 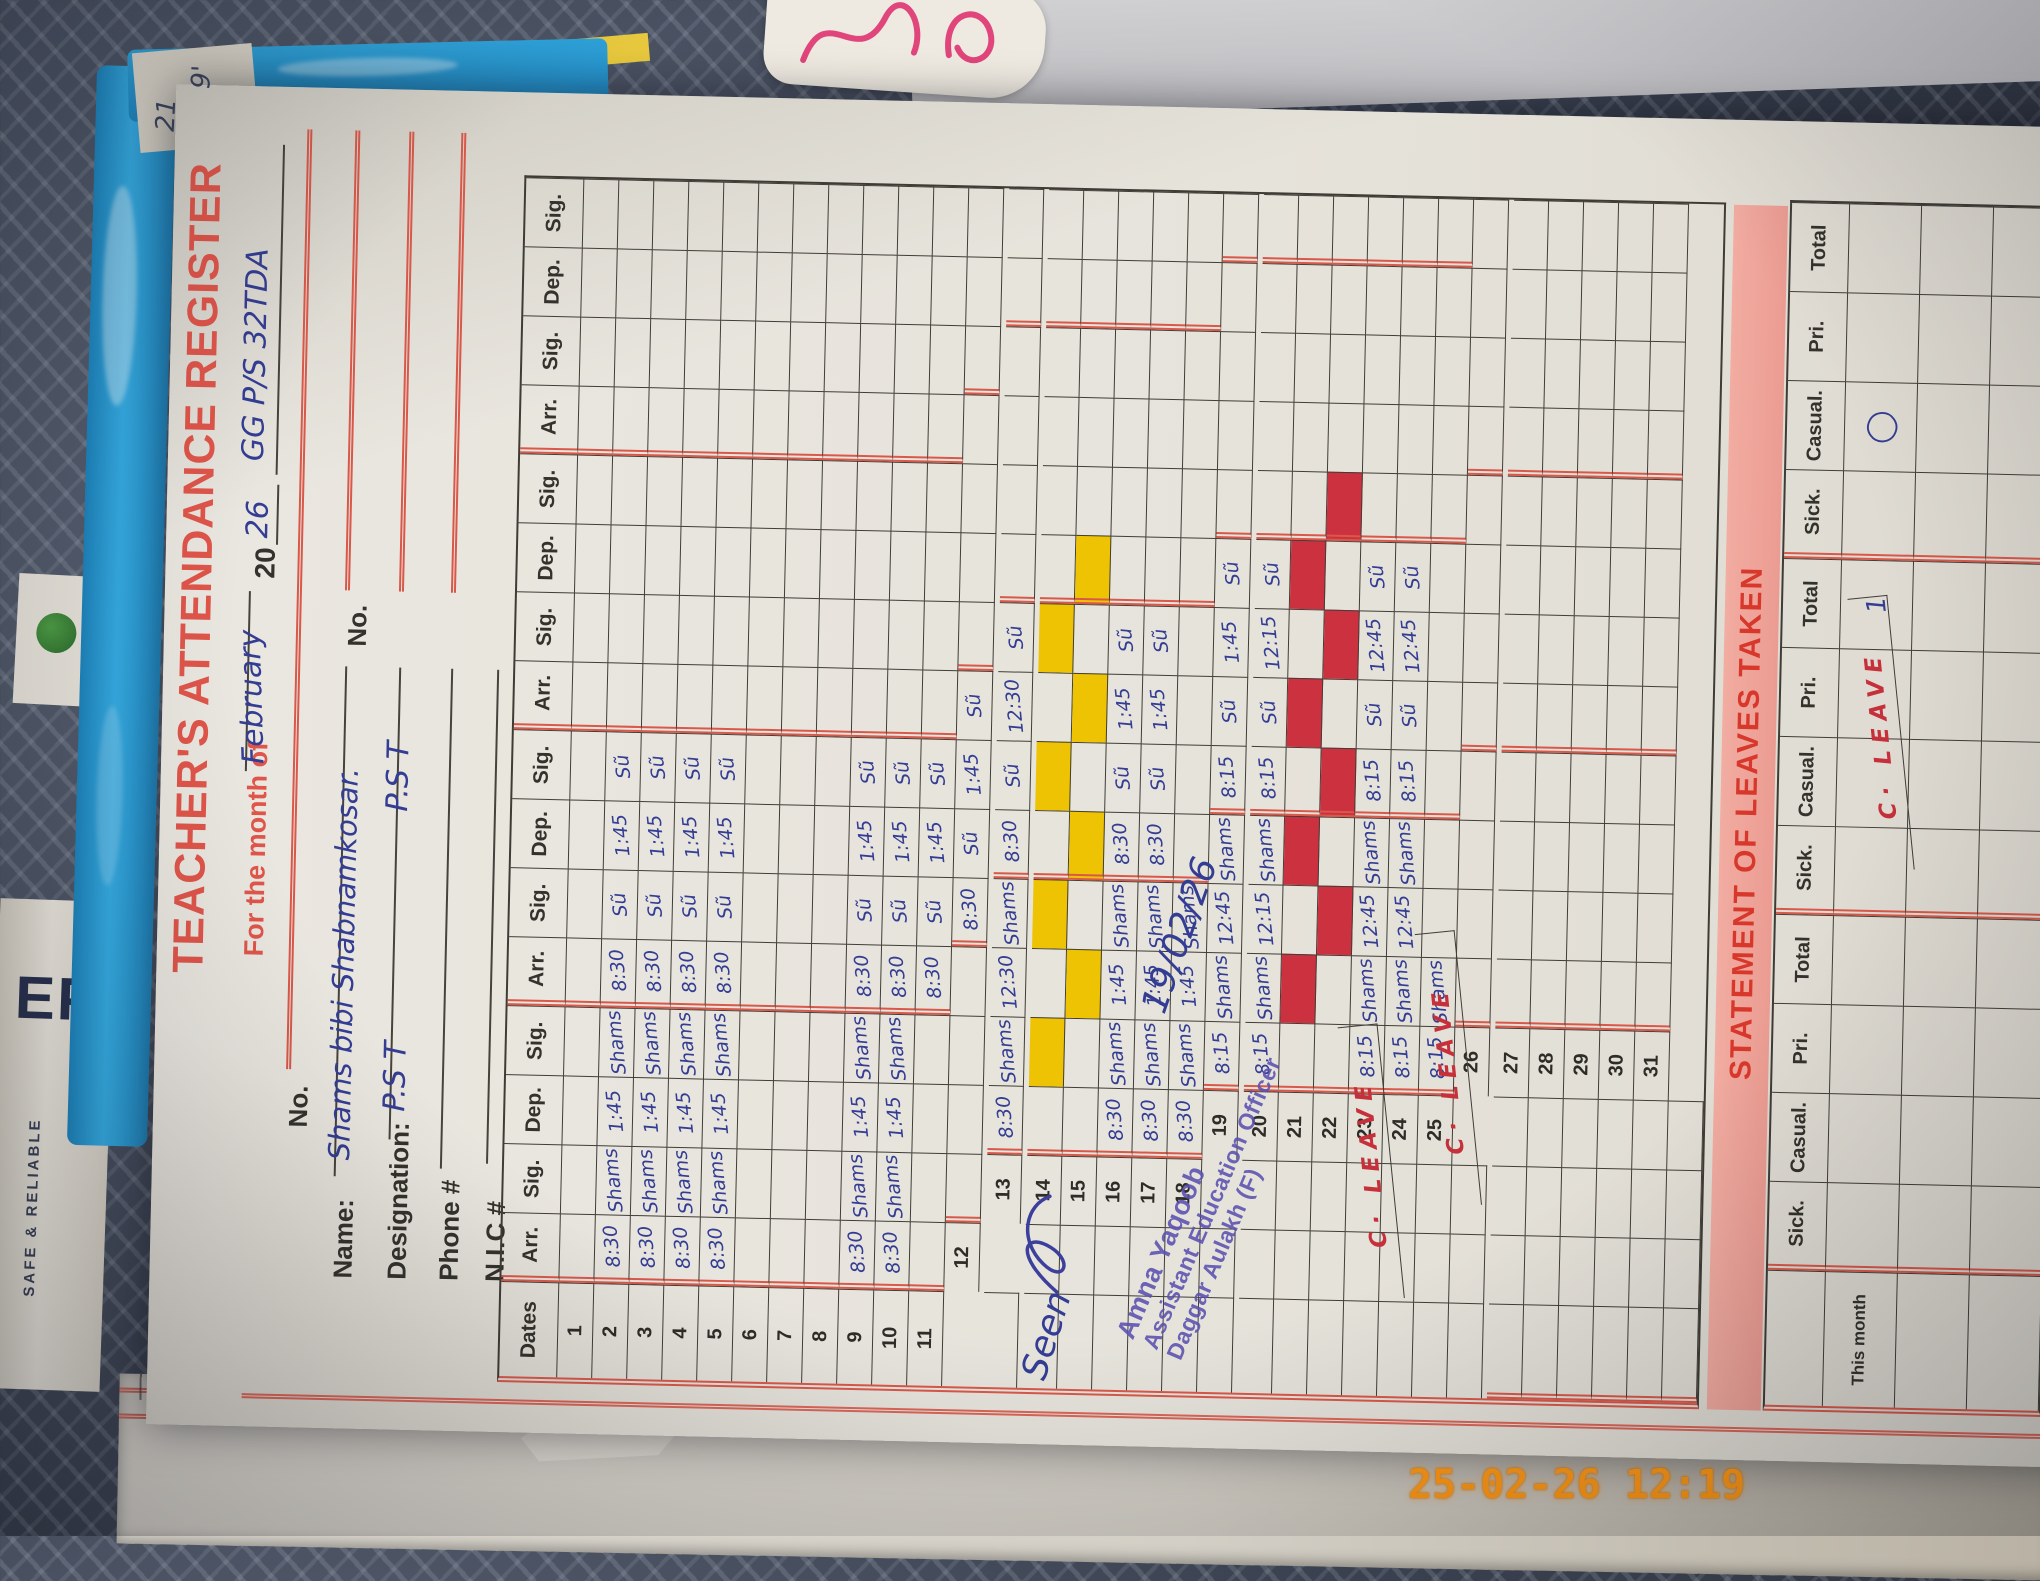 What do you see at coordinates (1810, 692) in the screenshot?
I see `statement-header-pri: Pri.` at bounding box center [1810, 692].